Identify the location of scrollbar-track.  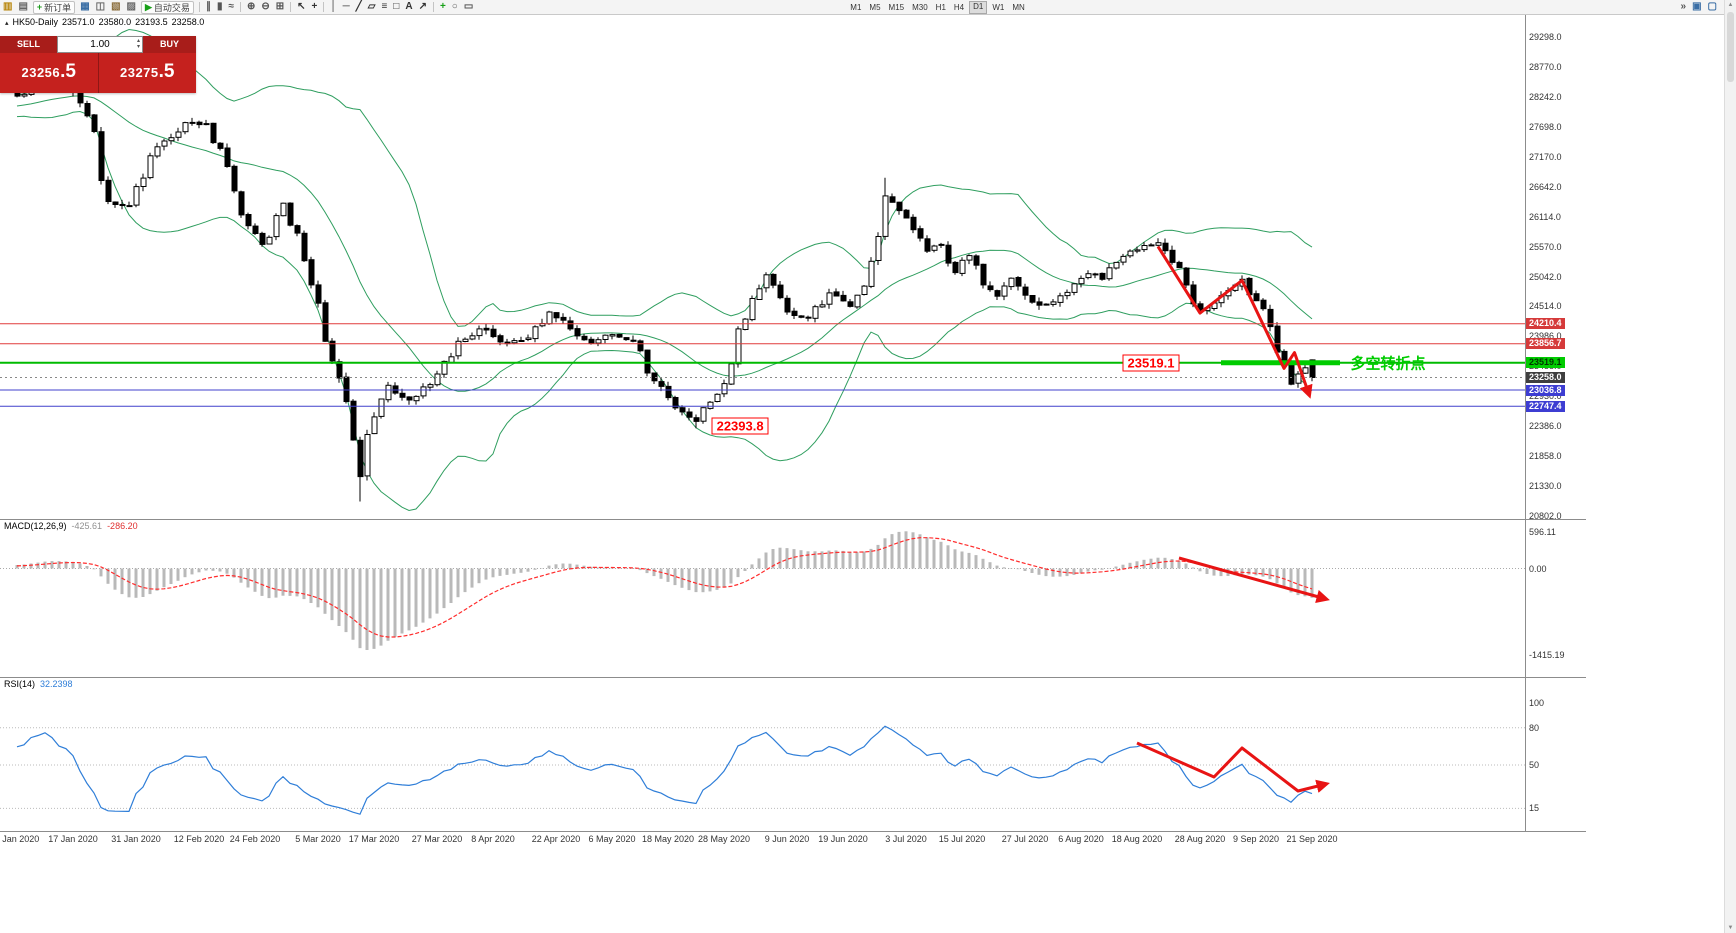
(1730, 466).